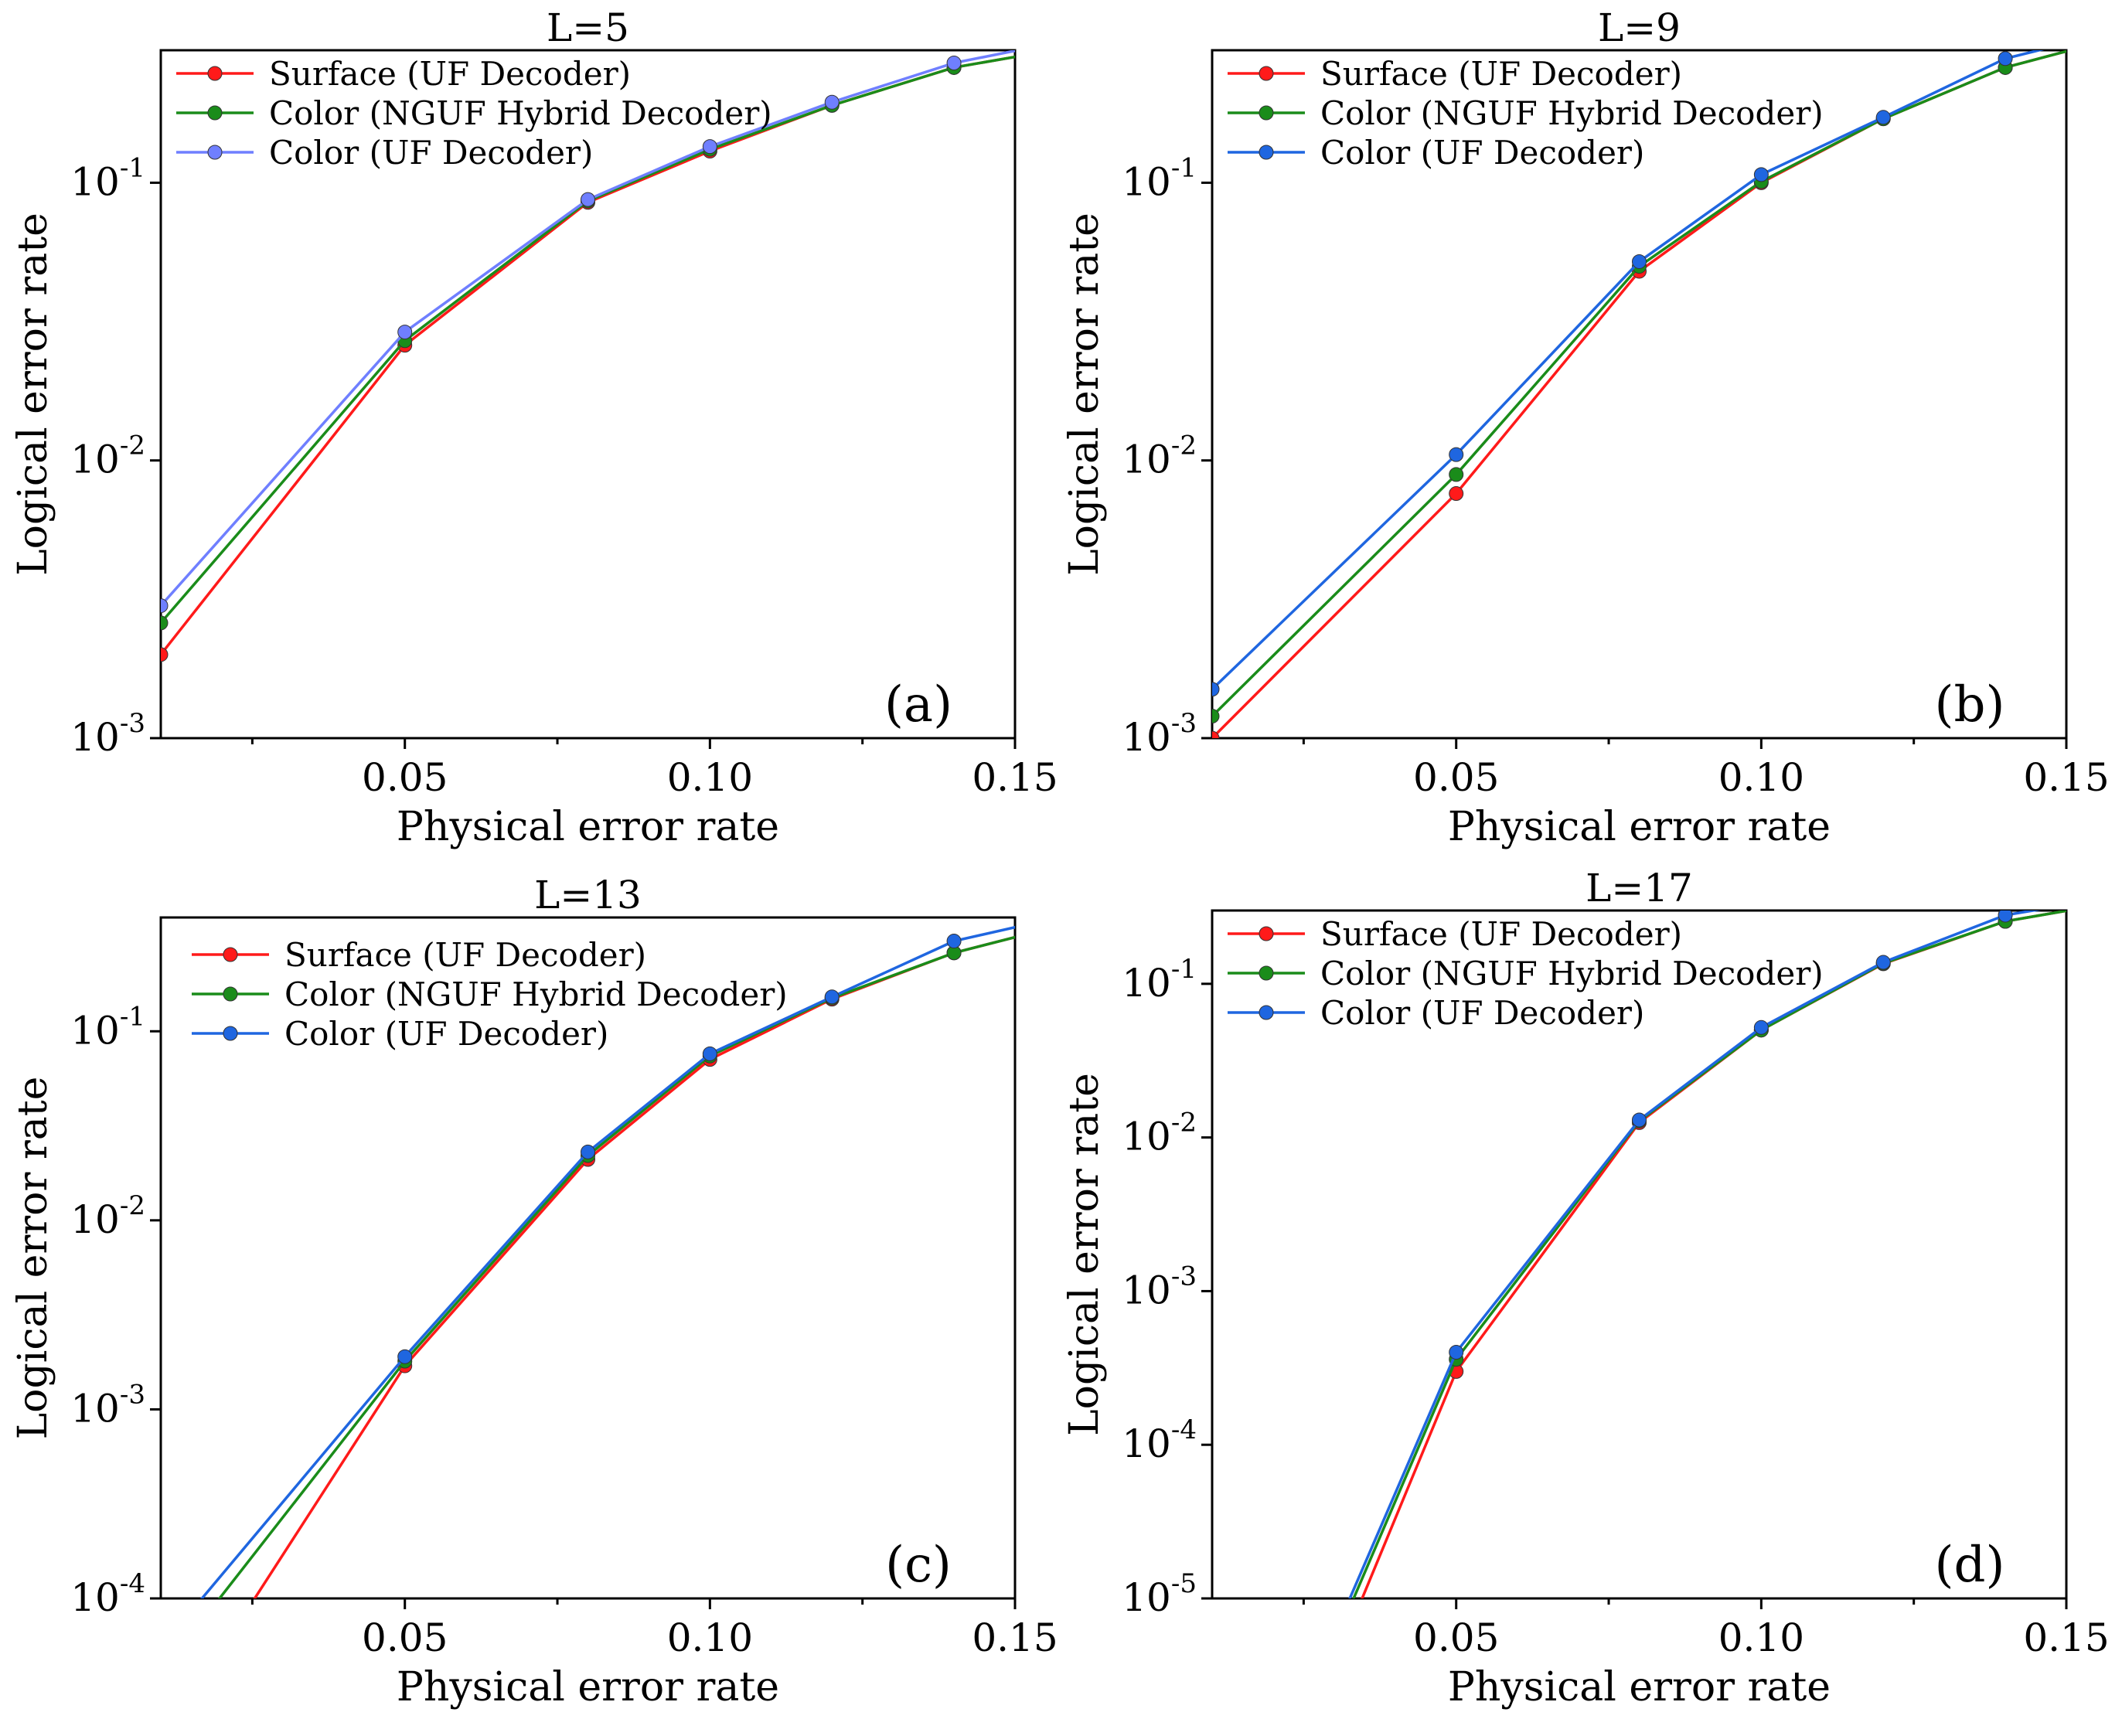 The image size is (2122, 1736). Describe the element at coordinates (588, 28) in the screenshot. I see `chart-title: L=5` at that location.